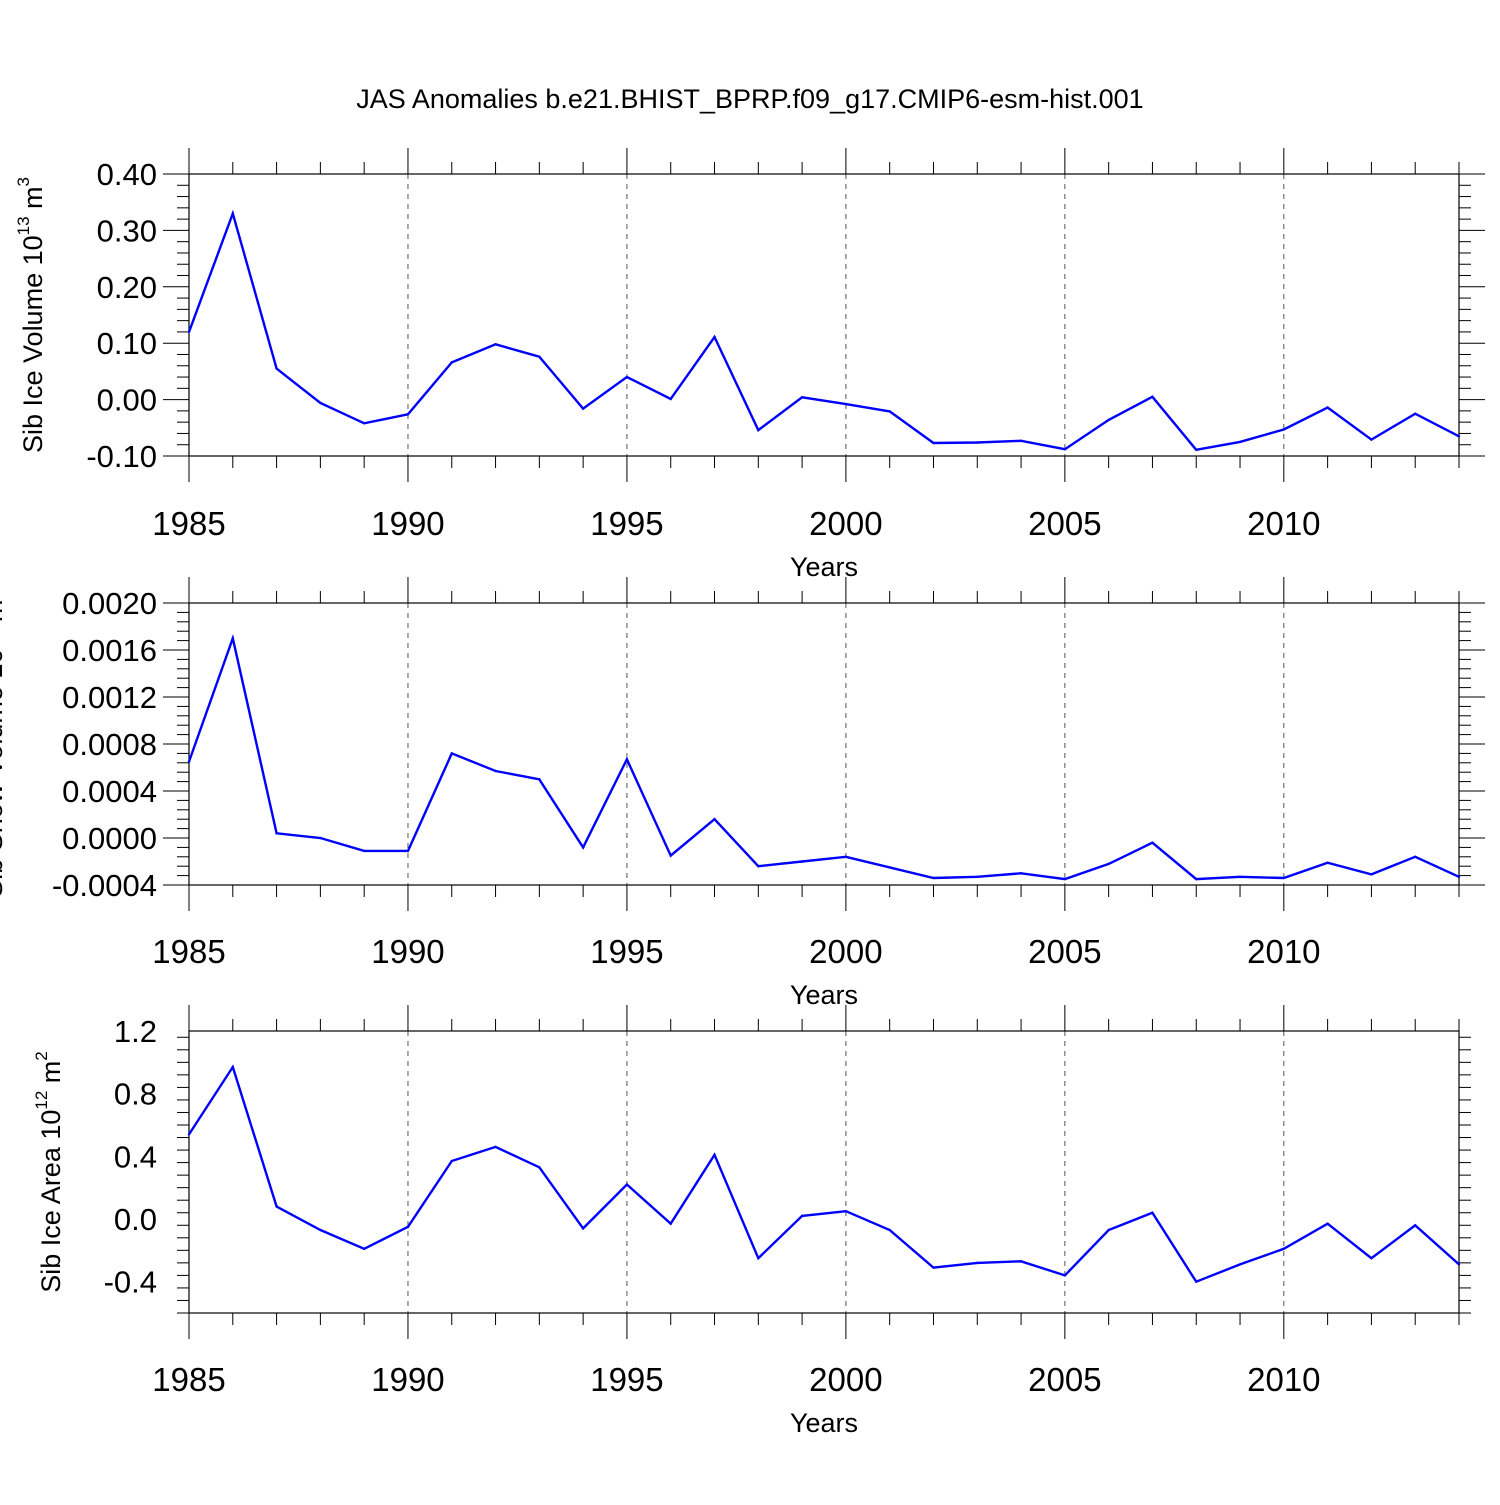  Describe the element at coordinates (109, 650) in the screenshot. I see `y-tick-label: 0.0016` at that location.